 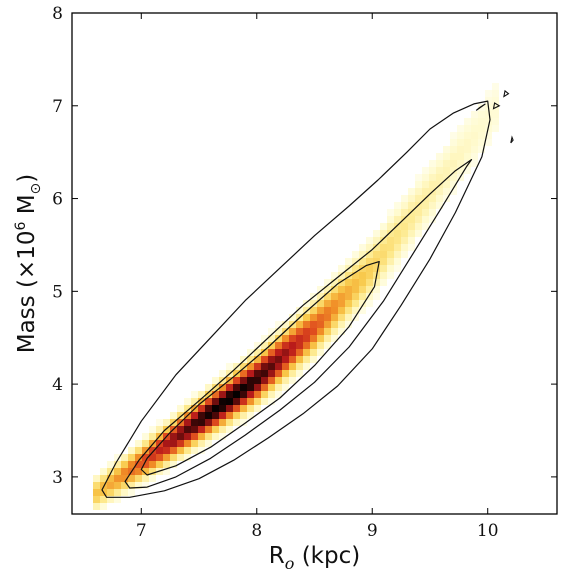 I want to click on contour-island, so click(x=512, y=139).